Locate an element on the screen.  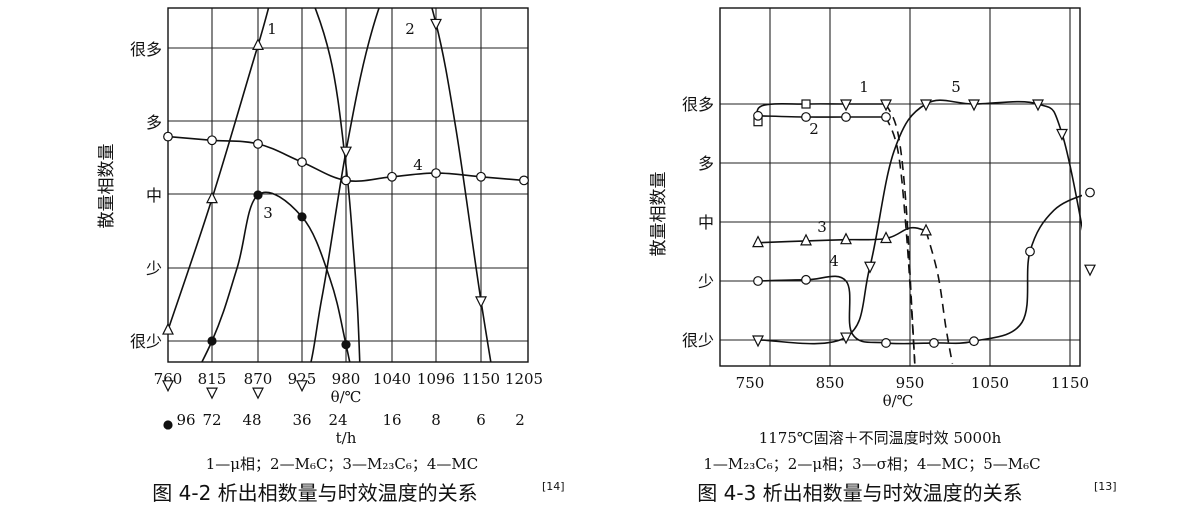
x2-axis-title: t/h is located at coordinates (346, 438).